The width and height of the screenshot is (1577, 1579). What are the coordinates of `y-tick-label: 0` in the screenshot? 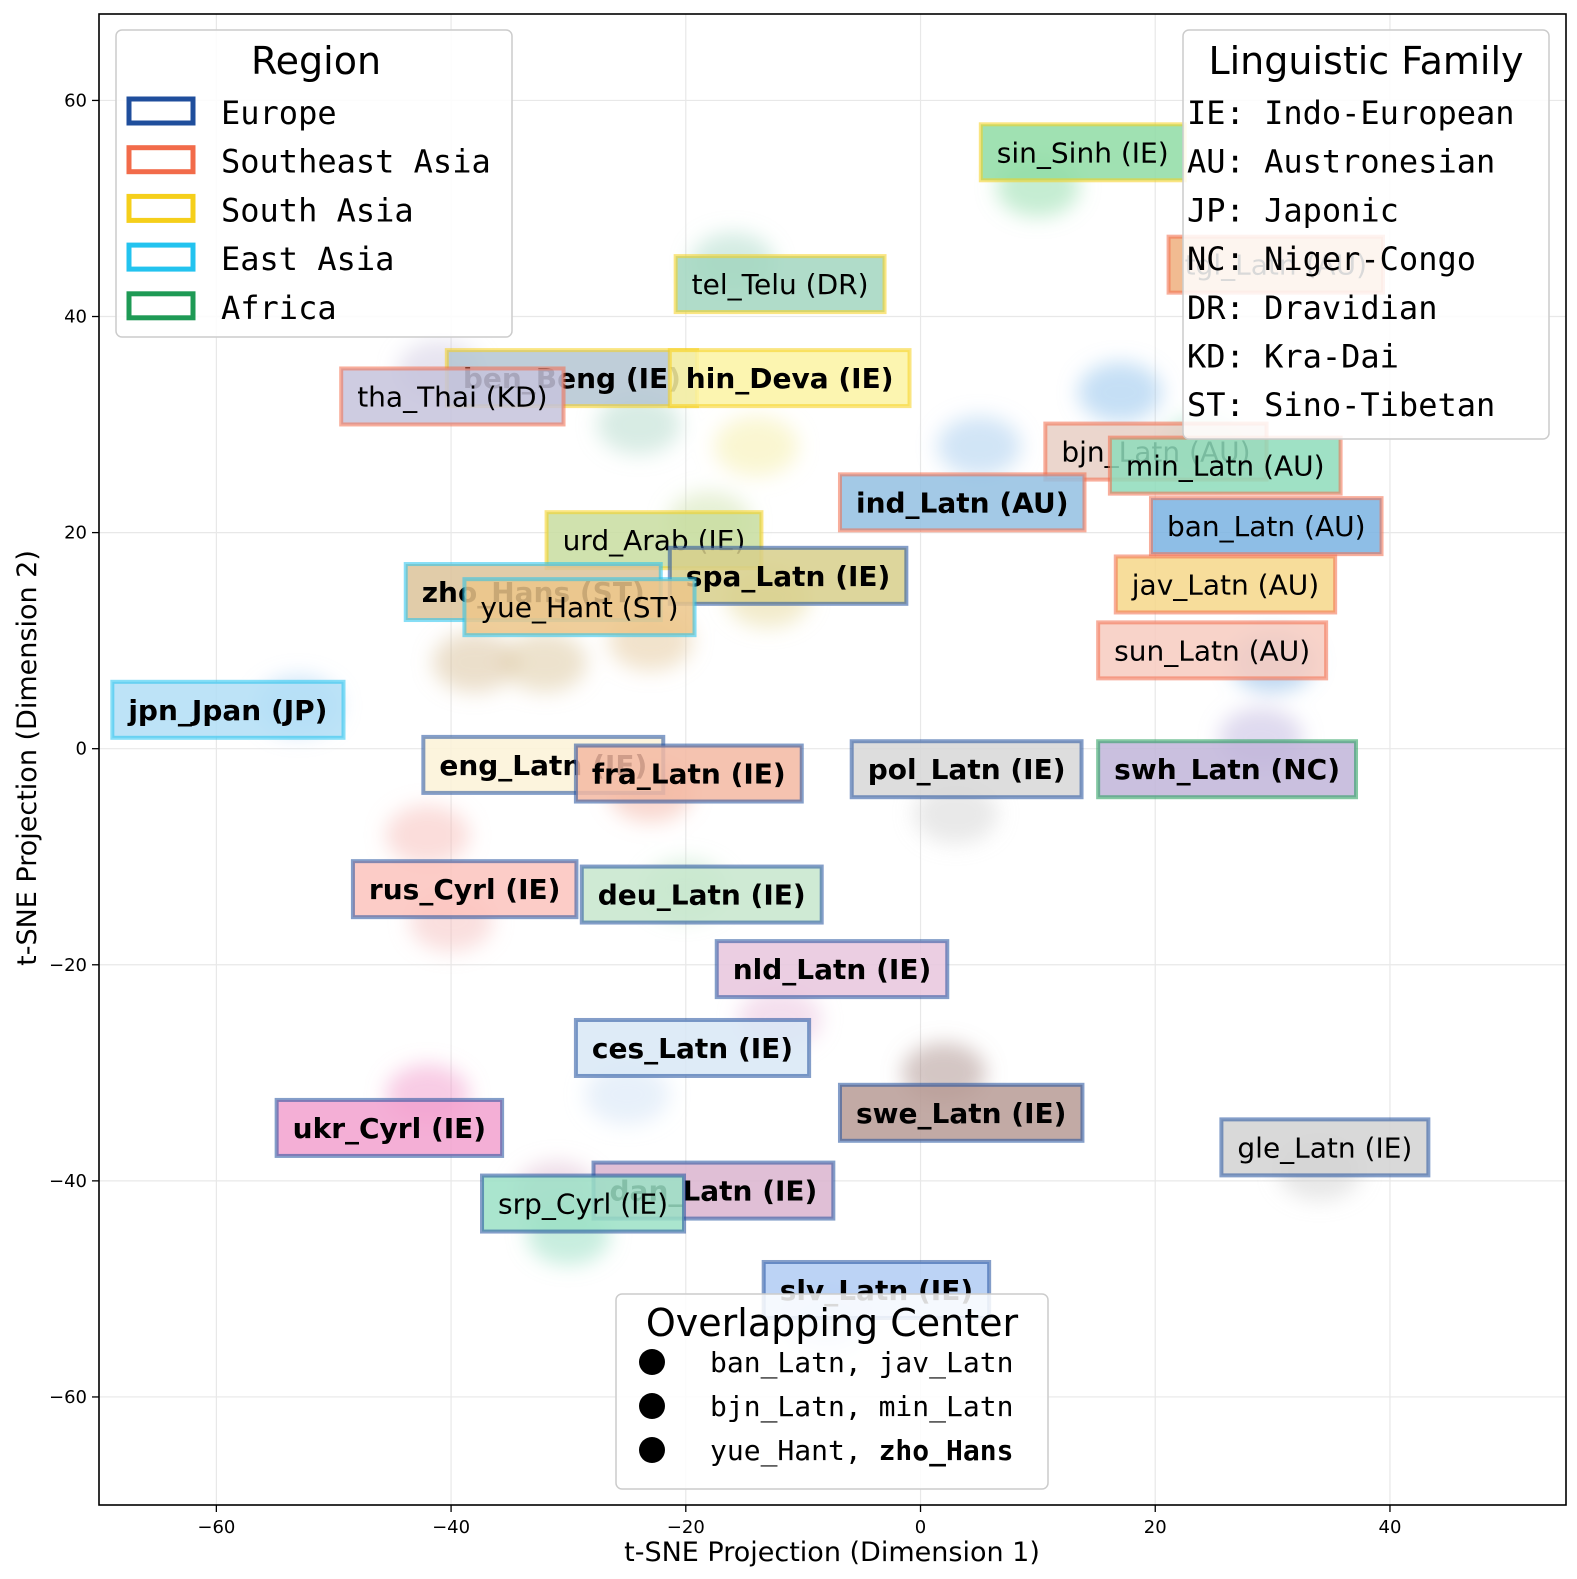 It's located at (81, 749).